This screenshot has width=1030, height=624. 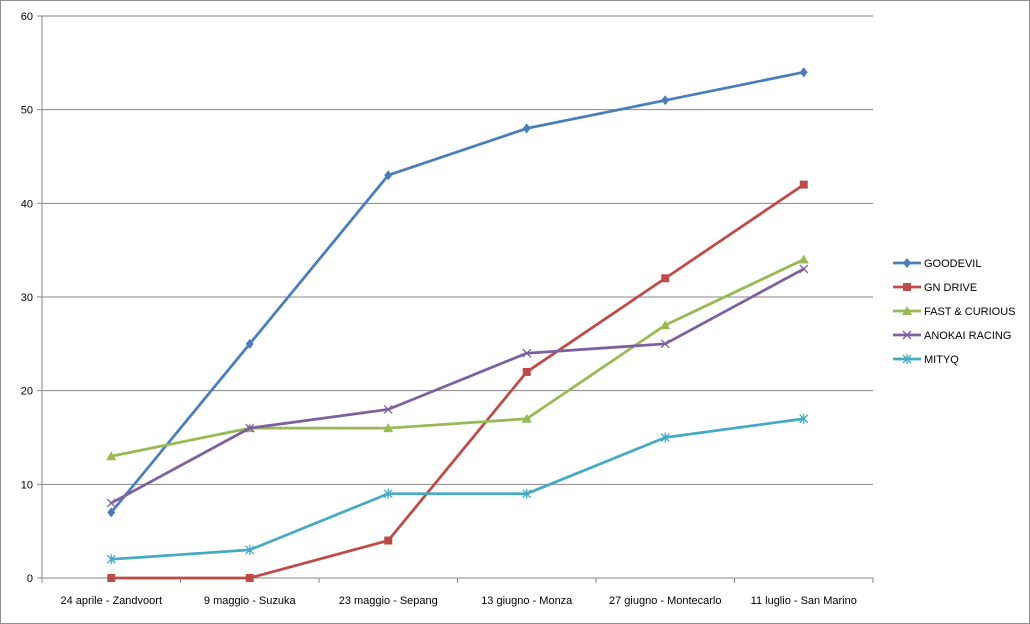 I want to click on legend-label: FAST & CURIOUS, so click(x=969, y=312).